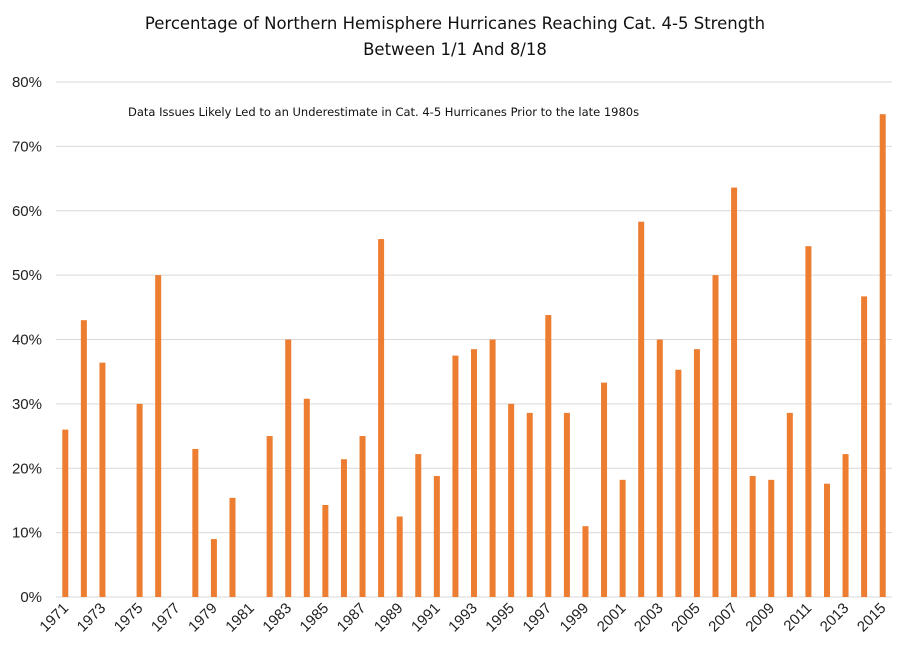 The image size is (911, 661). What do you see at coordinates (240, 618) in the screenshot?
I see `x-tick-label: 1981` at bounding box center [240, 618].